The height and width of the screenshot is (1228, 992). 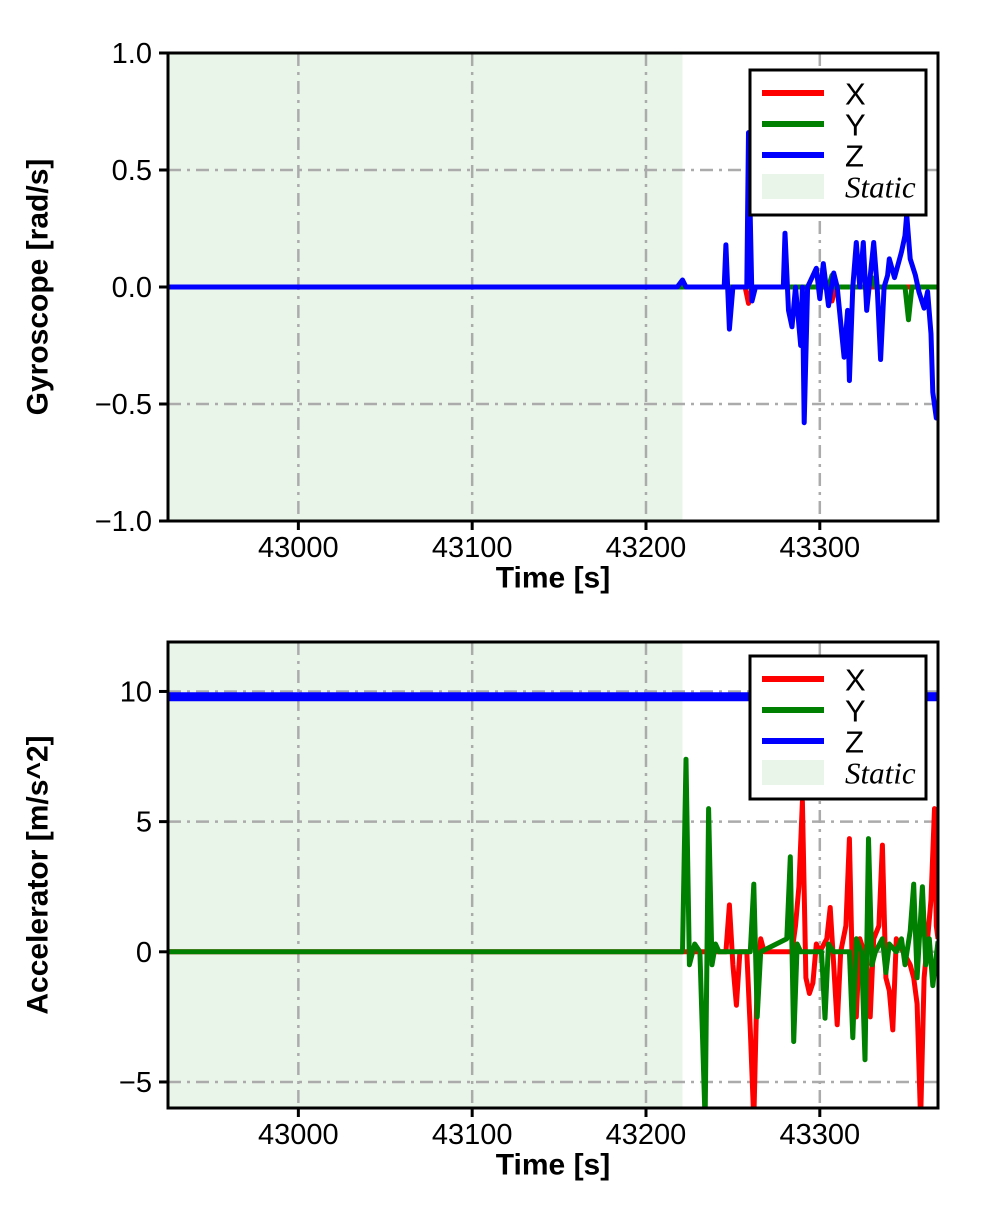 What do you see at coordinates (38, 287) in the screenshot?
I see `y-axis-label: Gyroscope [rad/s]` at bounding box center [38, 287].